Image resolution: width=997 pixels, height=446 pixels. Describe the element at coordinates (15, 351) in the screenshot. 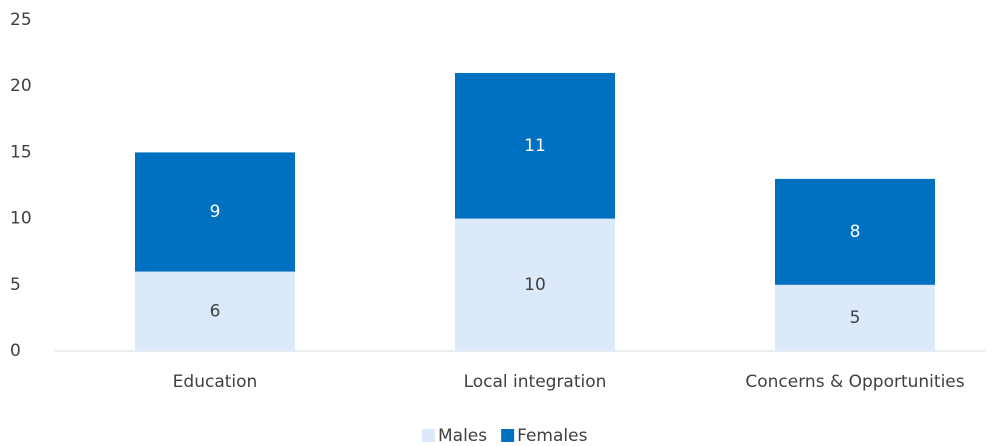

I see `y-tick-label: 0` at that location.